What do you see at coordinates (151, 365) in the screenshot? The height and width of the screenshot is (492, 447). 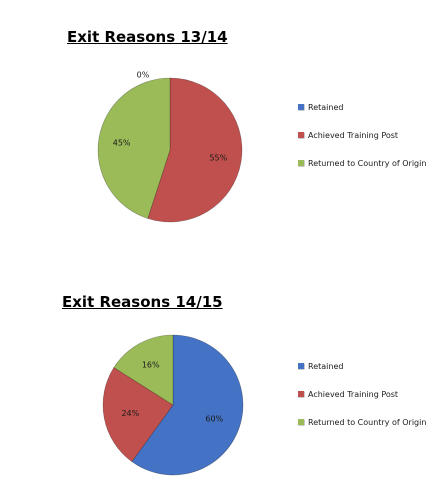 I see `slice-returned-to-country-of-origin-label: 16%` at bounding box center [151, 365].